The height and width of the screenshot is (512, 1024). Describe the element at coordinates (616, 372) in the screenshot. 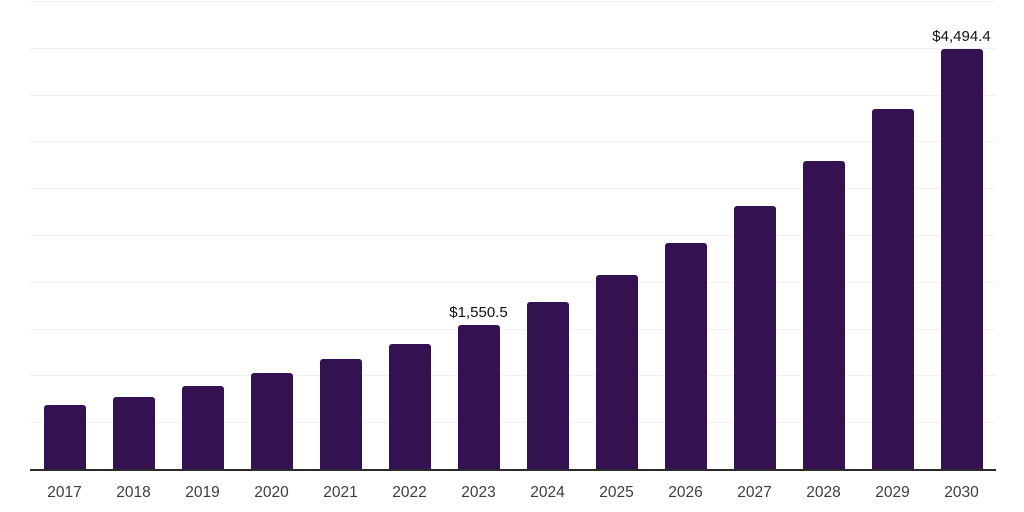

I see `bar-2025` at that location.